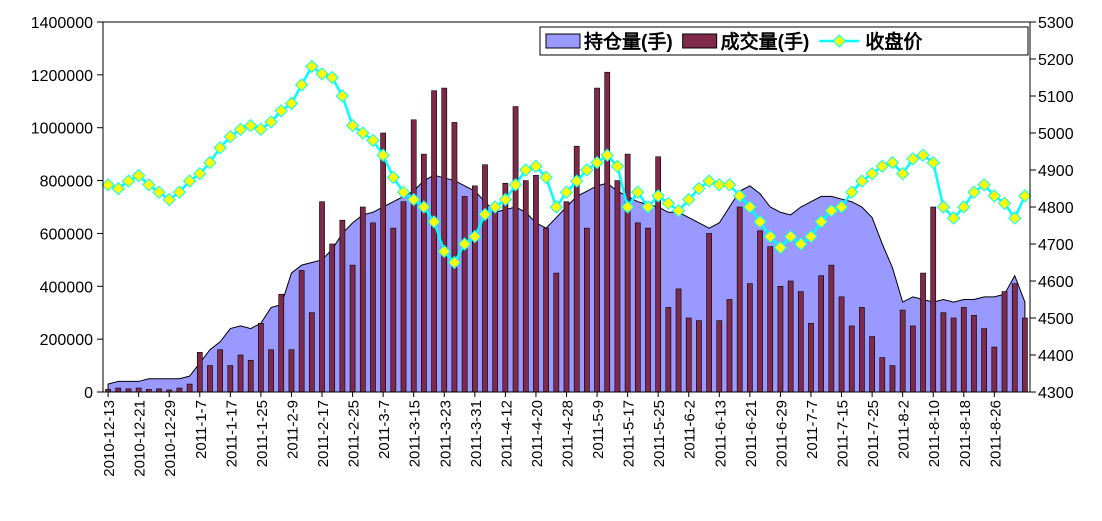 This screenshot has width=1102, height=521. Describe the element at coordinates (1056, 319) in the screenshot. I see `y2-tick-label: 4500` at that location.